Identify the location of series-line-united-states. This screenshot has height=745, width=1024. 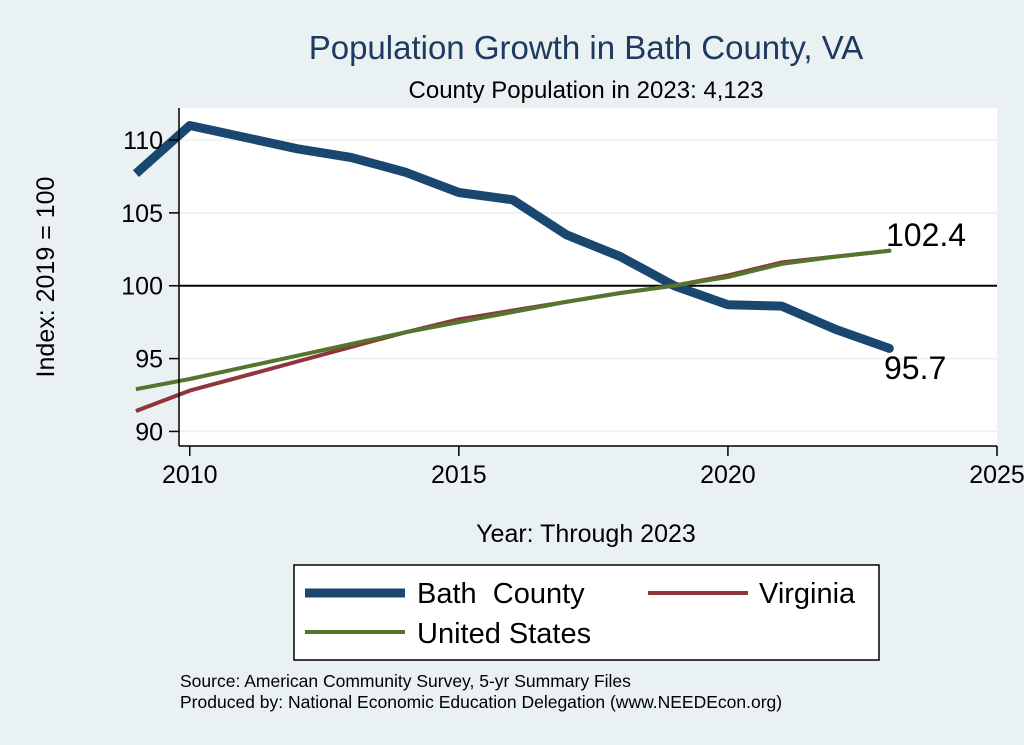
(512, 320).